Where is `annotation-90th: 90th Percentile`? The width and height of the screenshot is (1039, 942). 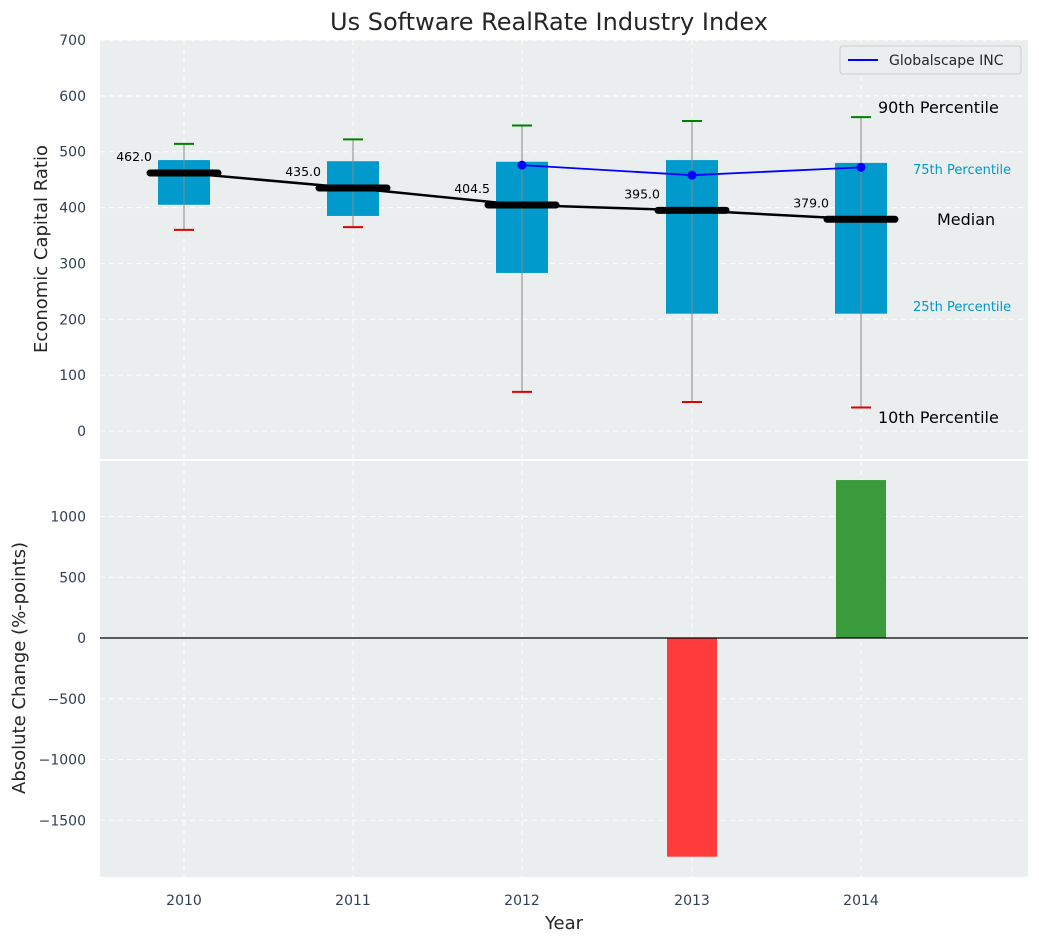
annotation-90th: 90th Percentile is located at coordinates (938, 107).